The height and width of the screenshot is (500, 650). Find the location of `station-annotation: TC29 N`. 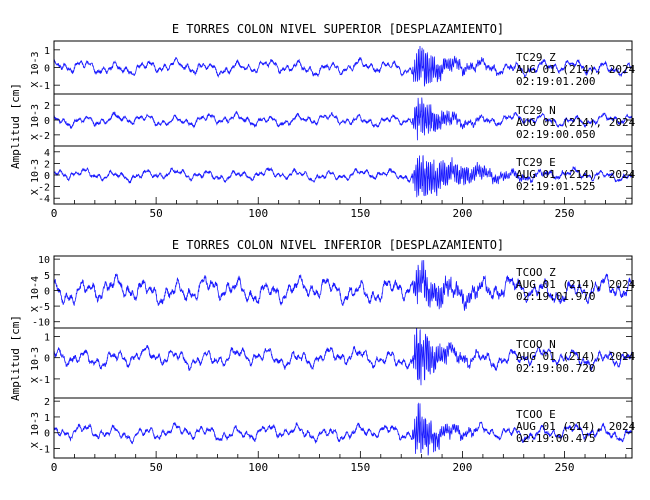

station-annotation: TC29 N is located at coordinates (536, 110).